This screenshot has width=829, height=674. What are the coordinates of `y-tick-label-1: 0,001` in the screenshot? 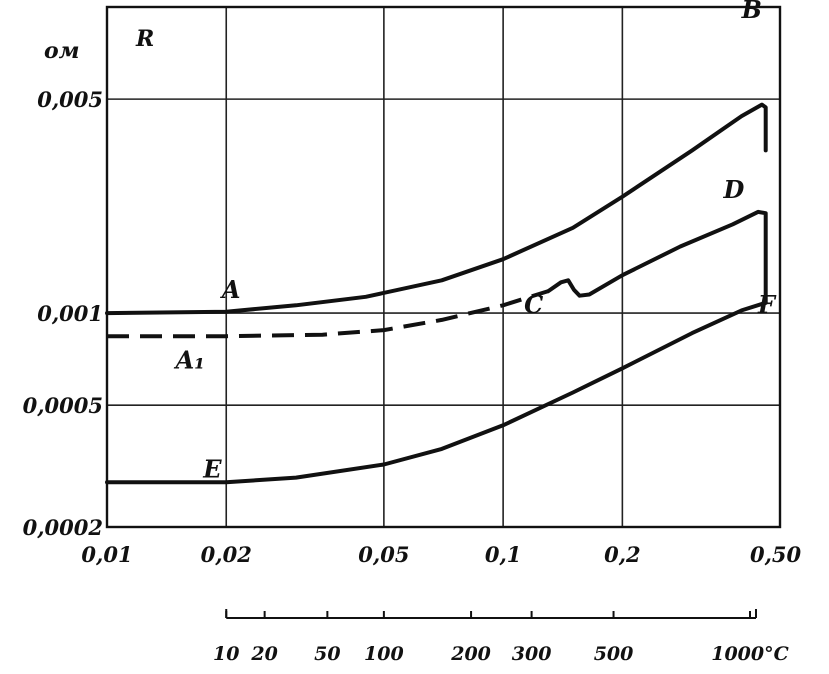 It's located at (70, 313).